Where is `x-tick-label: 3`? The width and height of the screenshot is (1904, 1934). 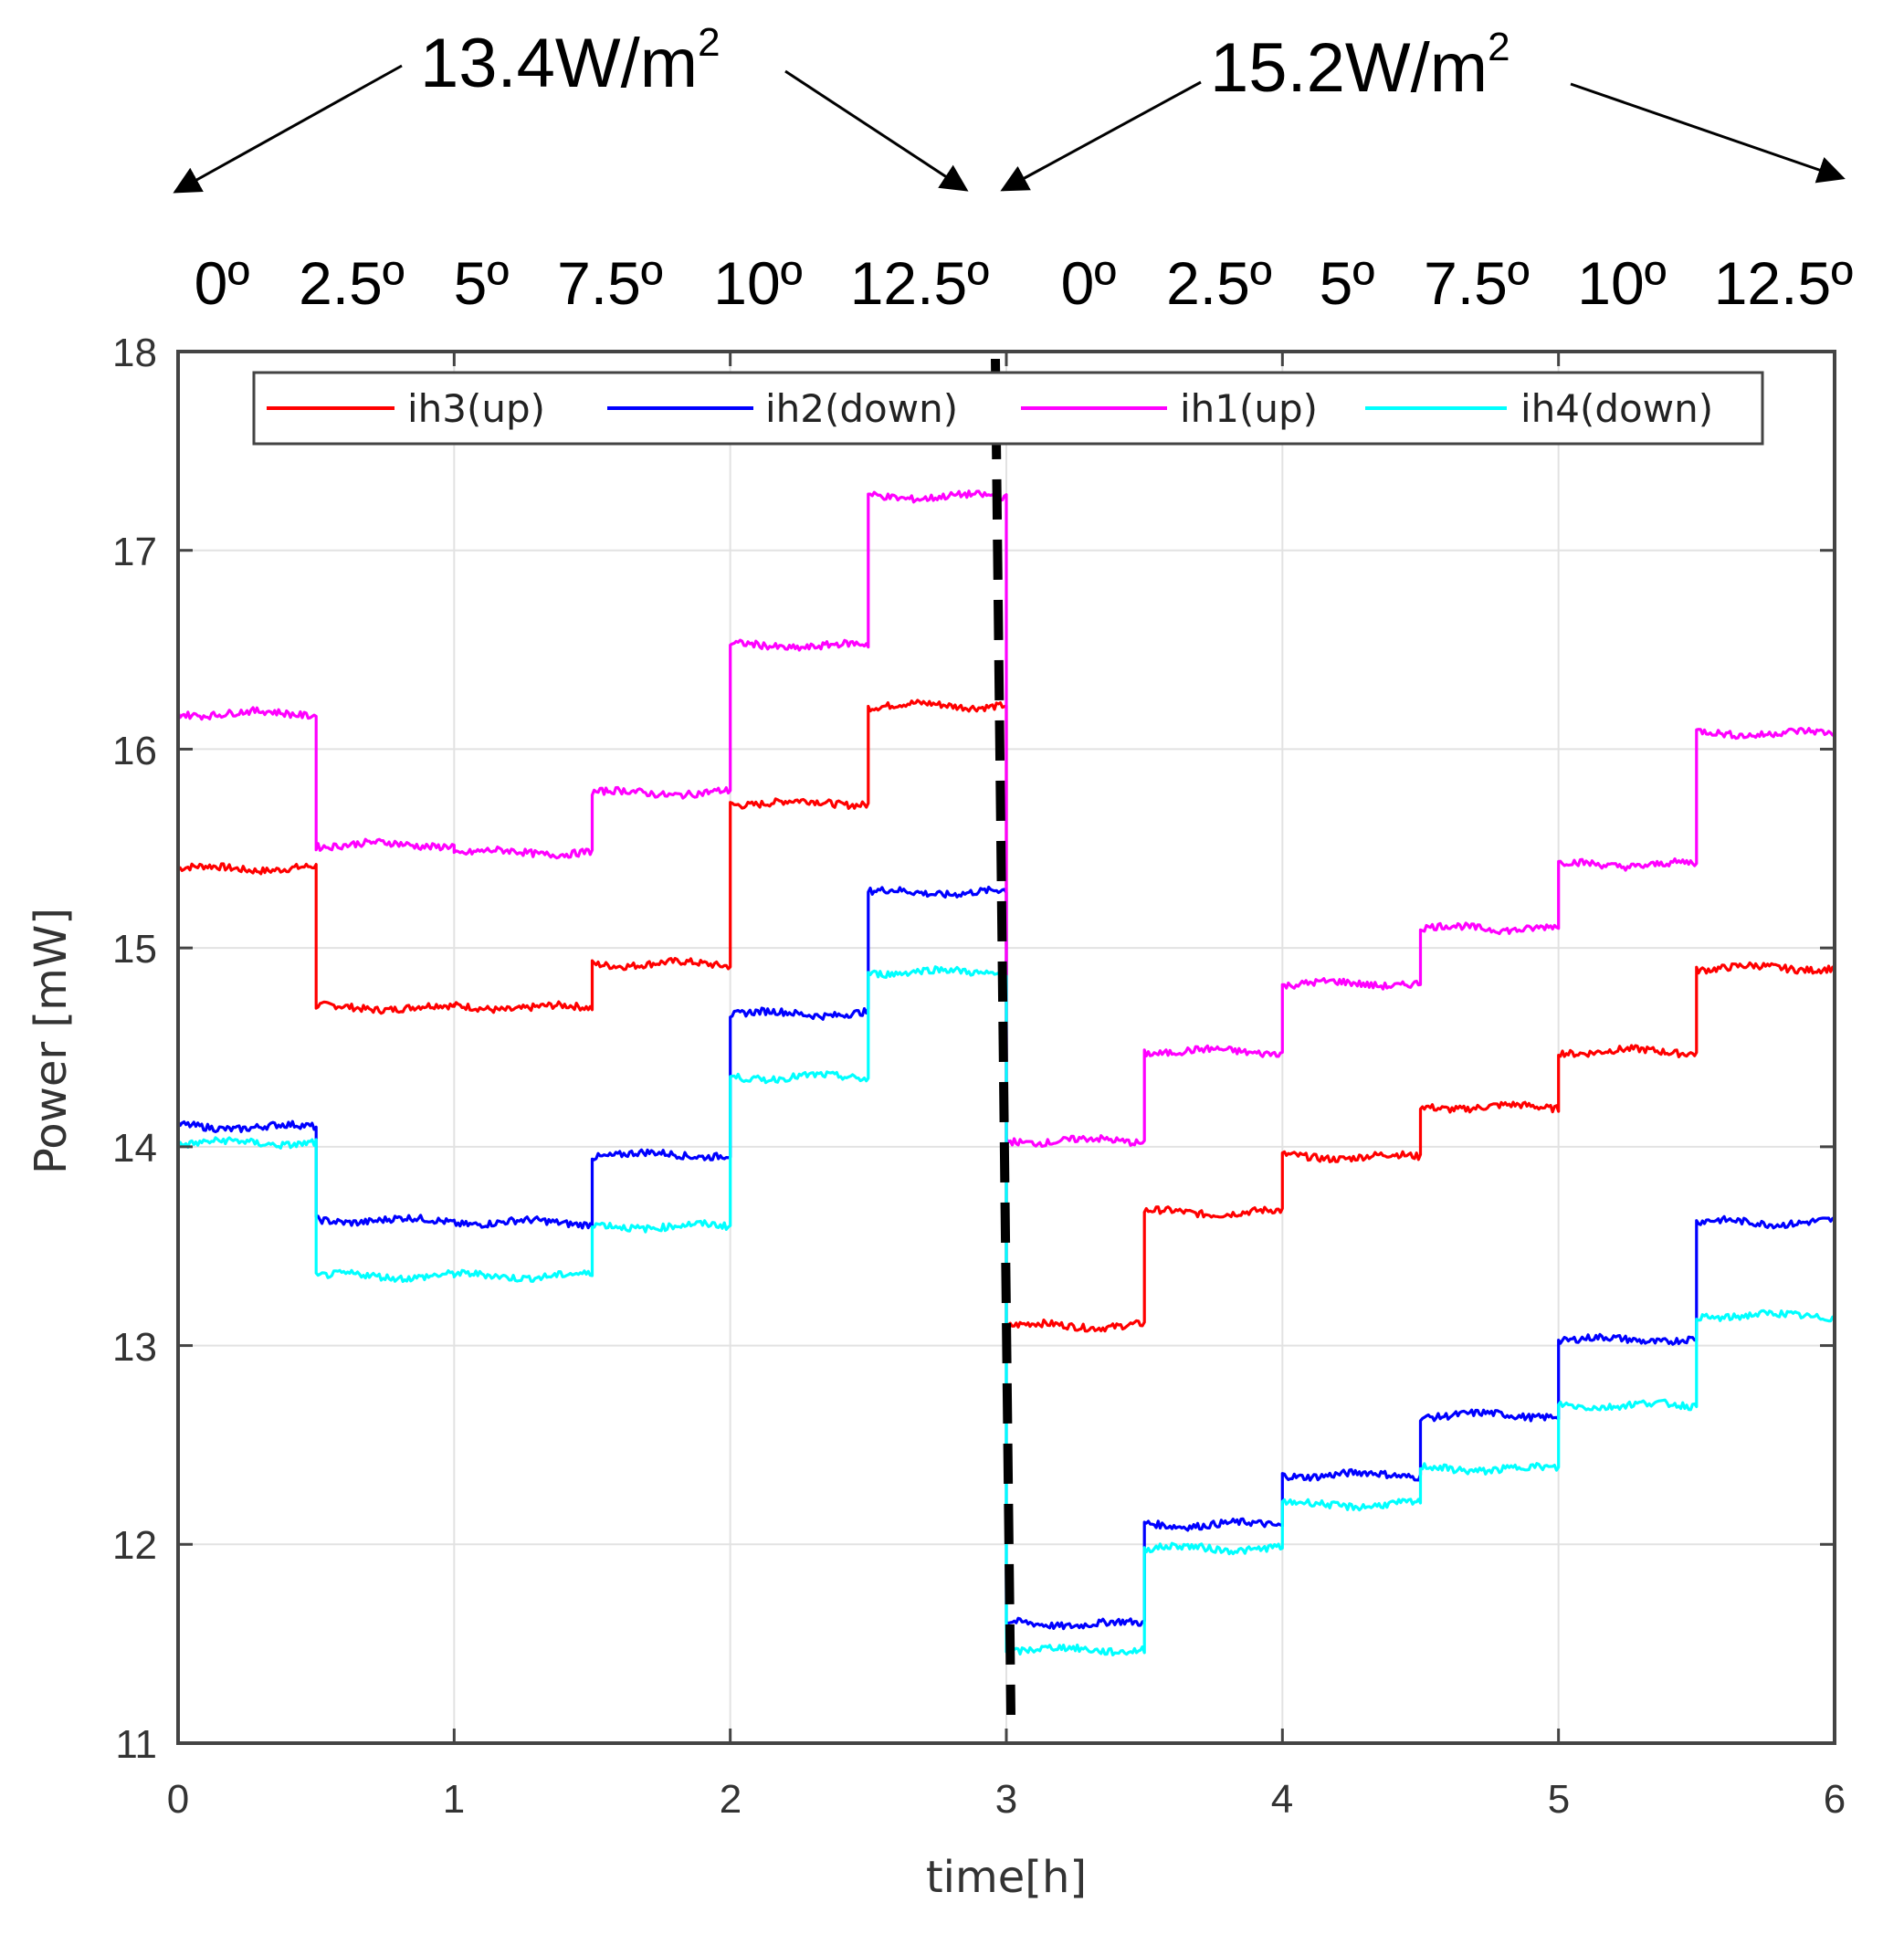 x-tick-label: 3 is located at coordinates (1006, 1799).